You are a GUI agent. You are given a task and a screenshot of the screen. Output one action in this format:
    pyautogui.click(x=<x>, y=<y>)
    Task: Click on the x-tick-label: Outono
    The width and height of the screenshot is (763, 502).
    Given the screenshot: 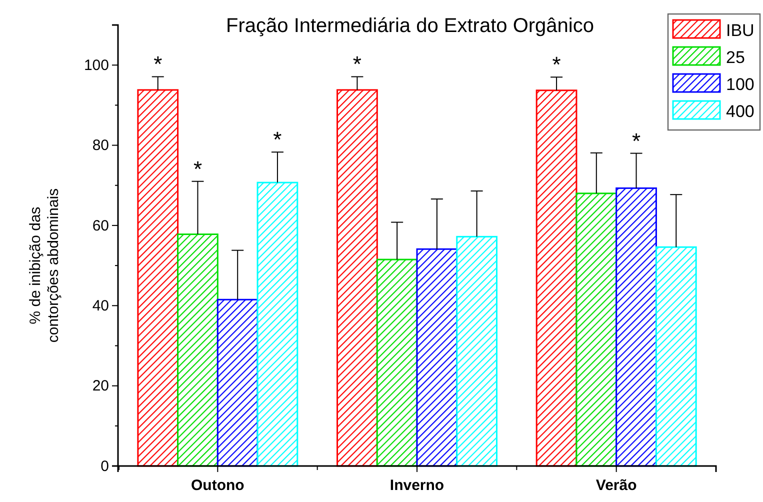 What is the action you would take?
    pyautogui.click(x=217, y=485)
    